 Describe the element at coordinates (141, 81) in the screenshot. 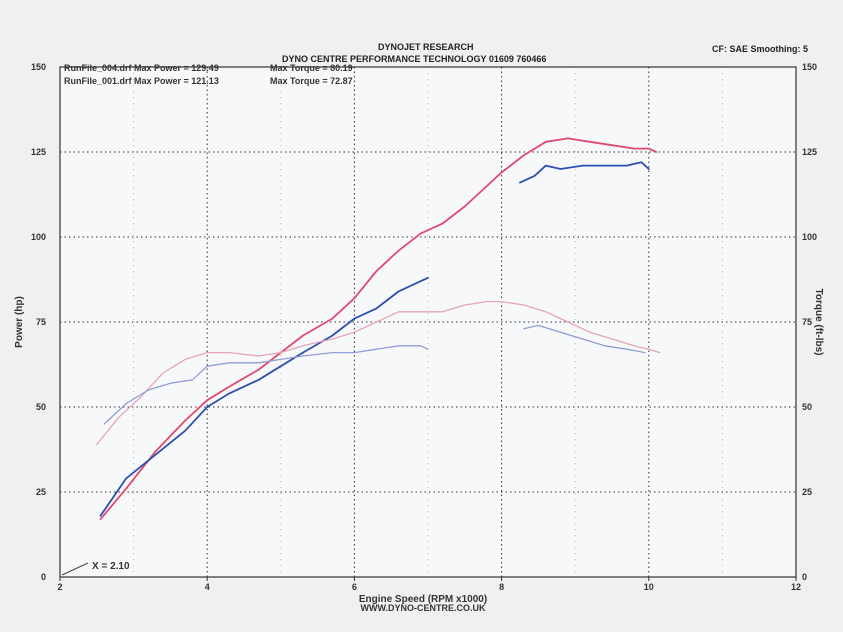

I see `run-001-power-label: RunFile_001.drf Max Power = 121.13` at that location.